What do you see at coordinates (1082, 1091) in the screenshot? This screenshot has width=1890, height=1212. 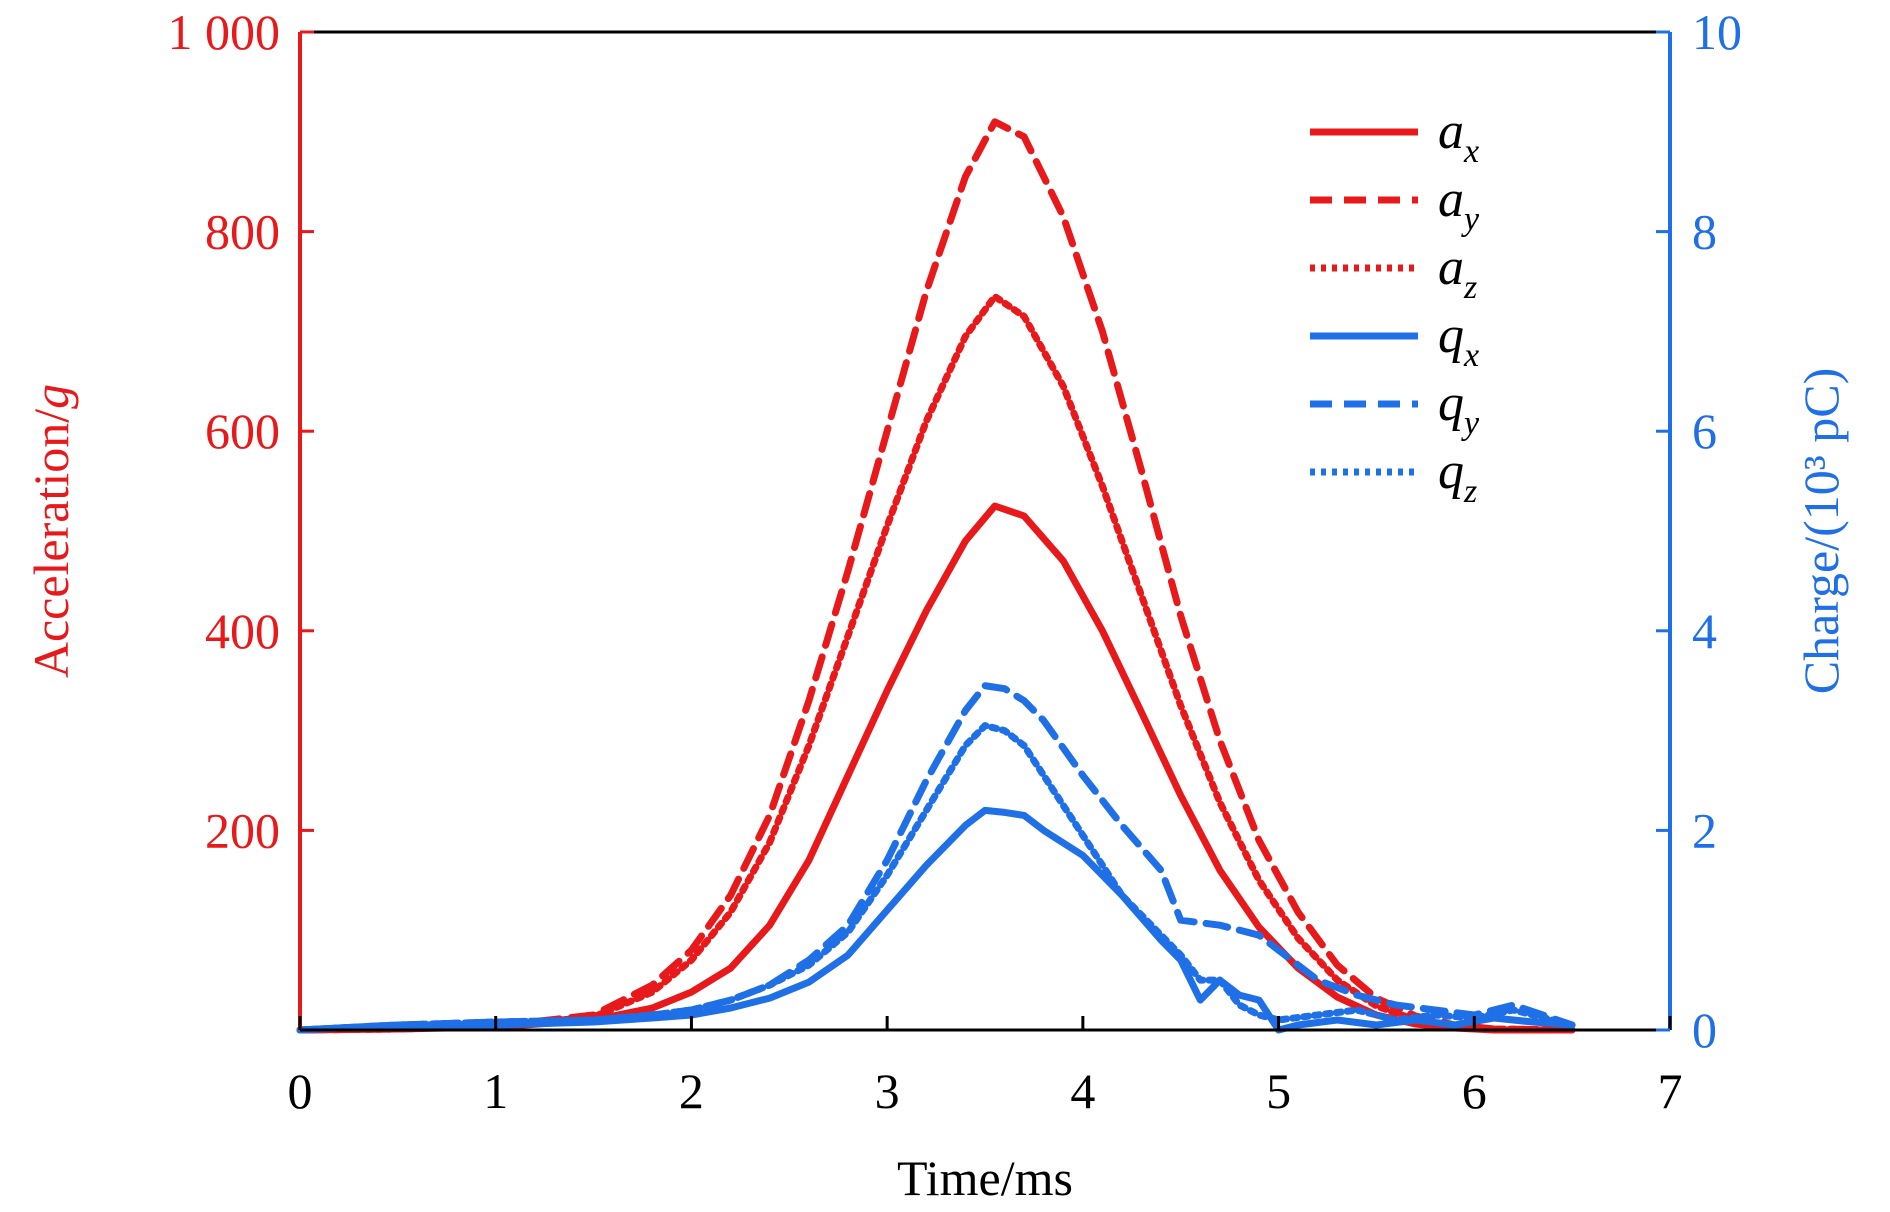 I see `x-tick-label: 4` at bounding box center [1082, 1091].